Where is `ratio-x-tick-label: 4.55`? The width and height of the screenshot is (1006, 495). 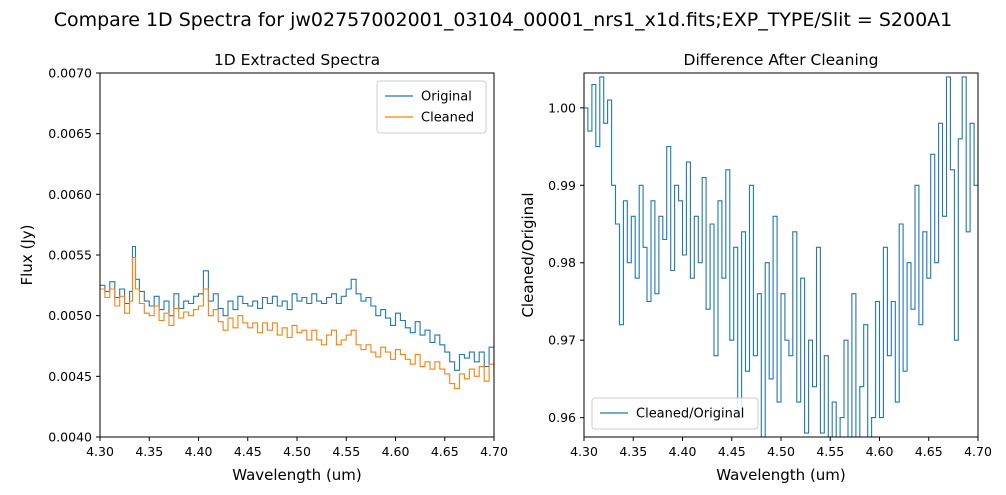 ratio-x-tick-label: 4.55 is located at coordinates (830, 451).